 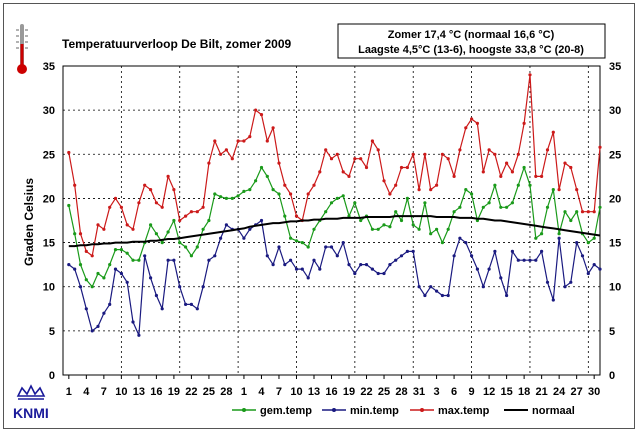 I want to click on x-tick-label: 9, so click(x=472, y=392).